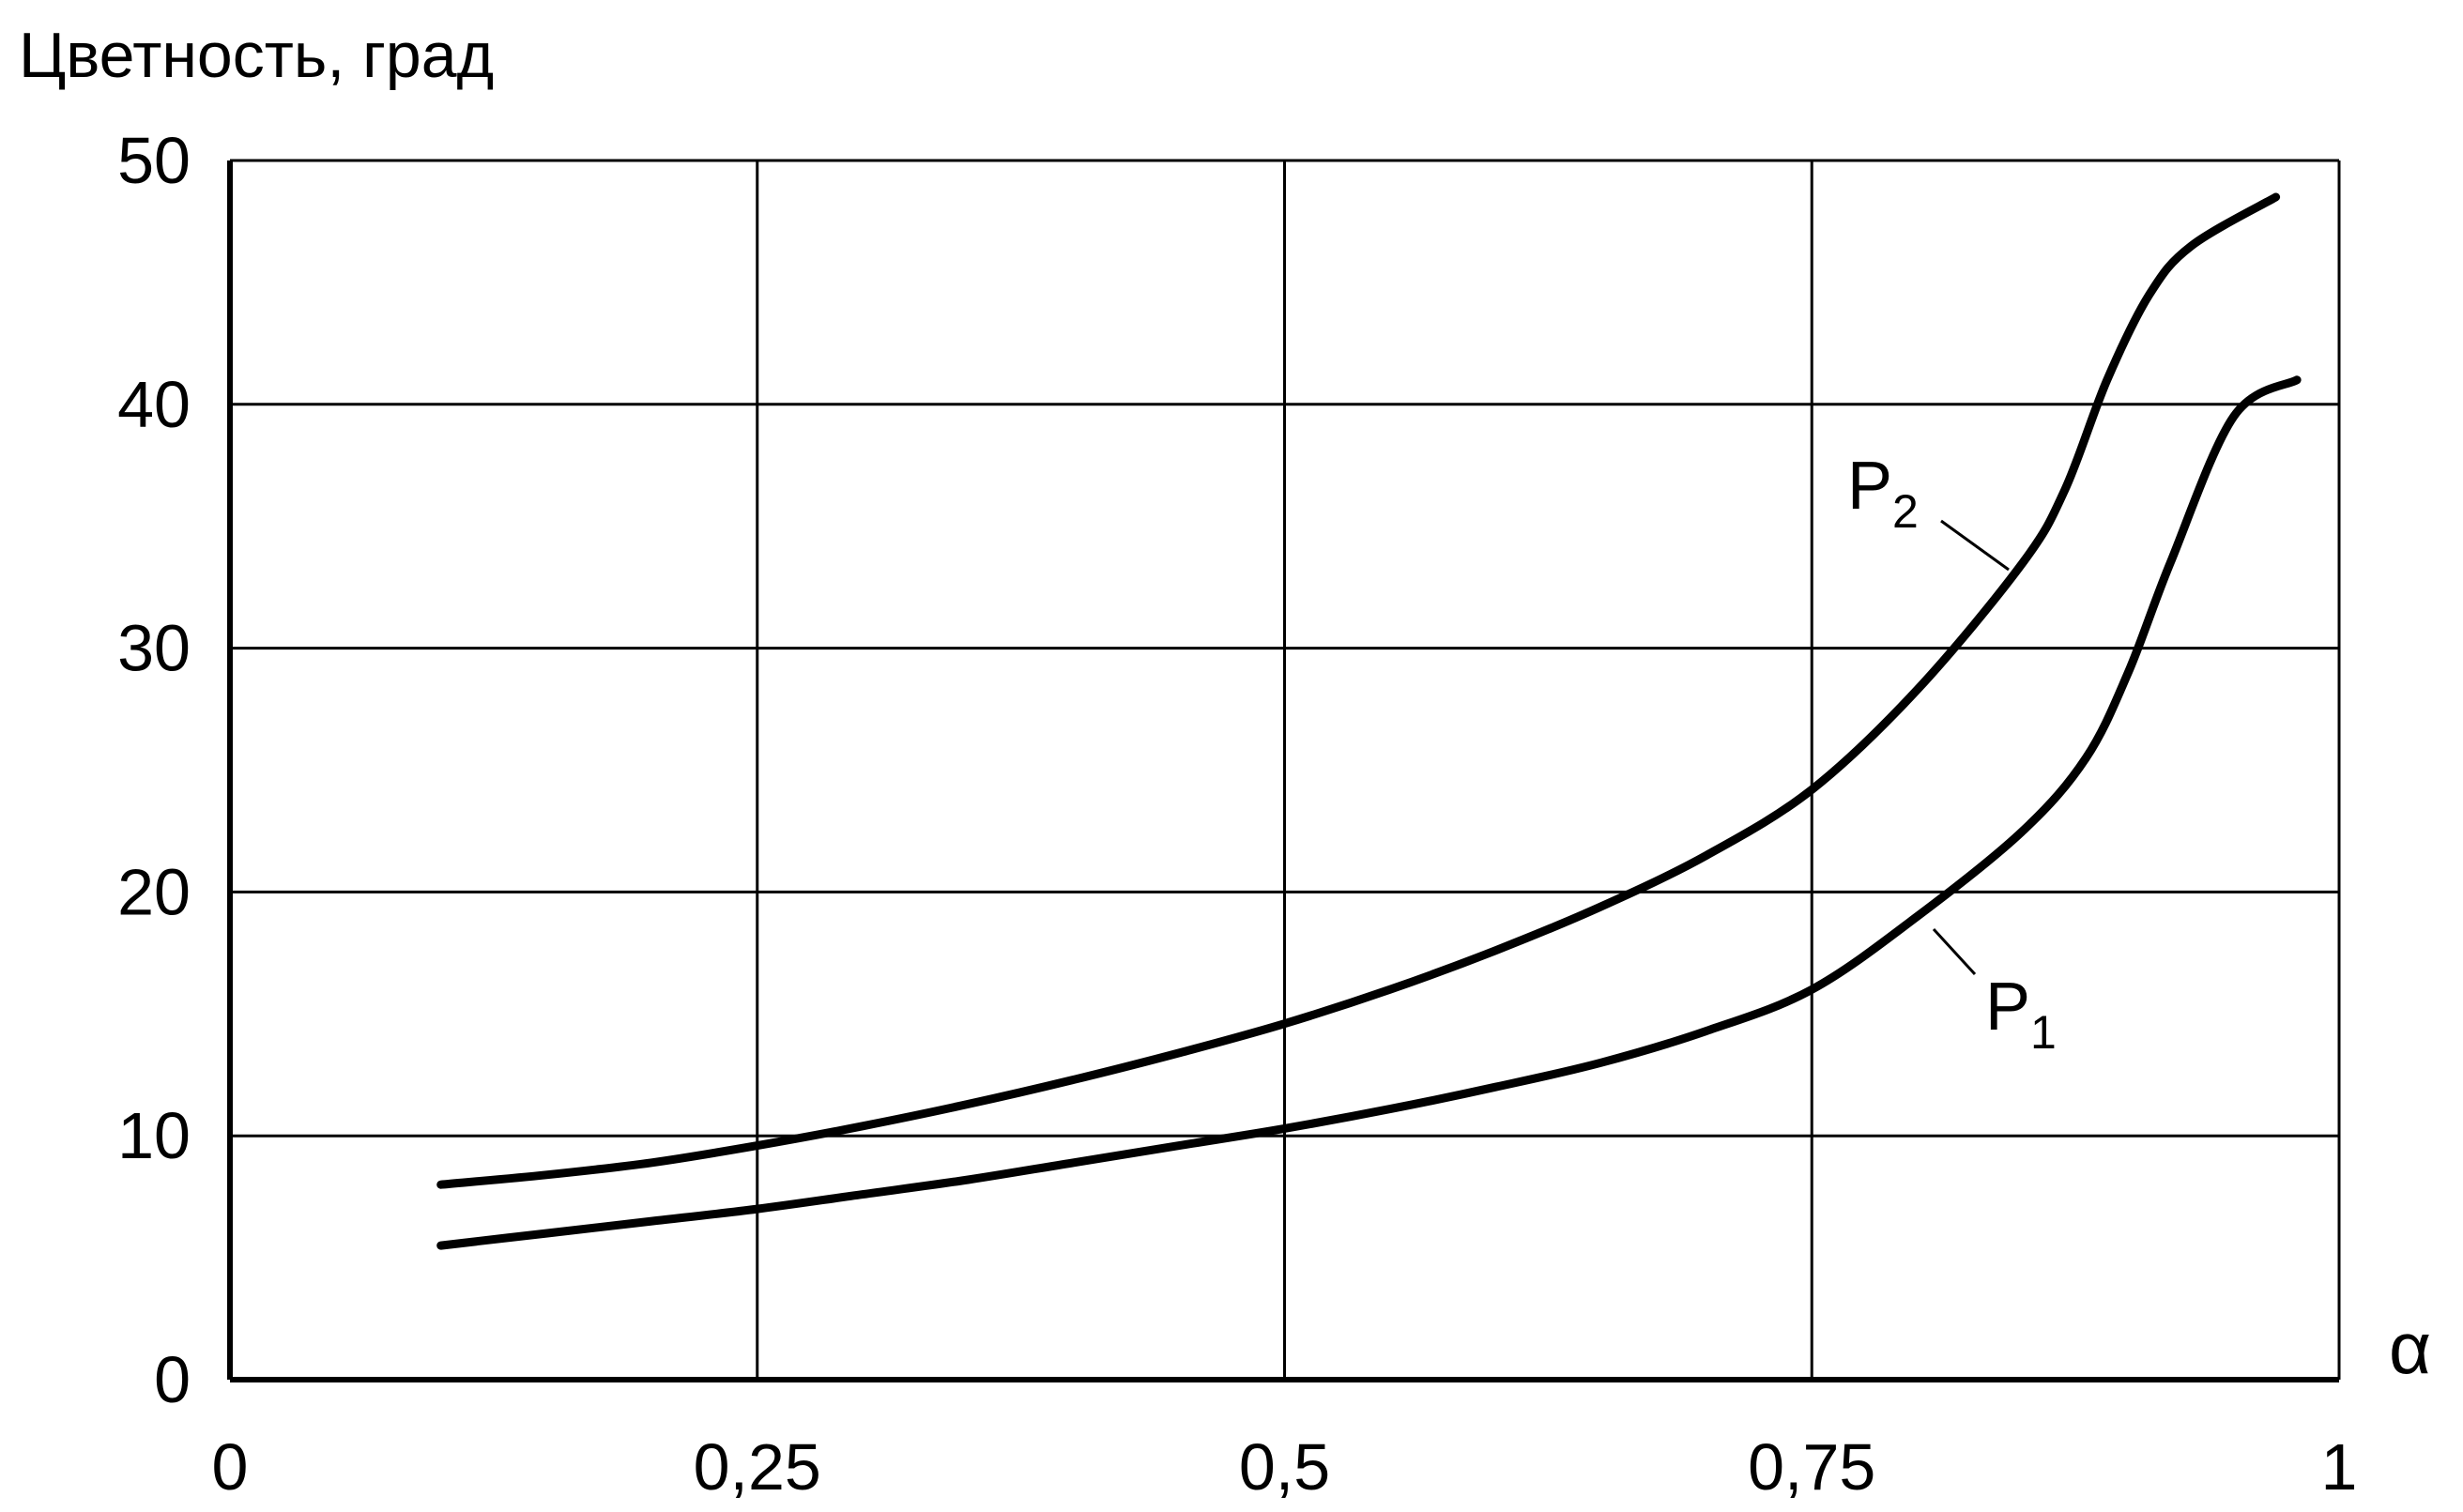 The image size is (2463, 1512). I want to click on y-tick-label: 50, so click(154, 160).